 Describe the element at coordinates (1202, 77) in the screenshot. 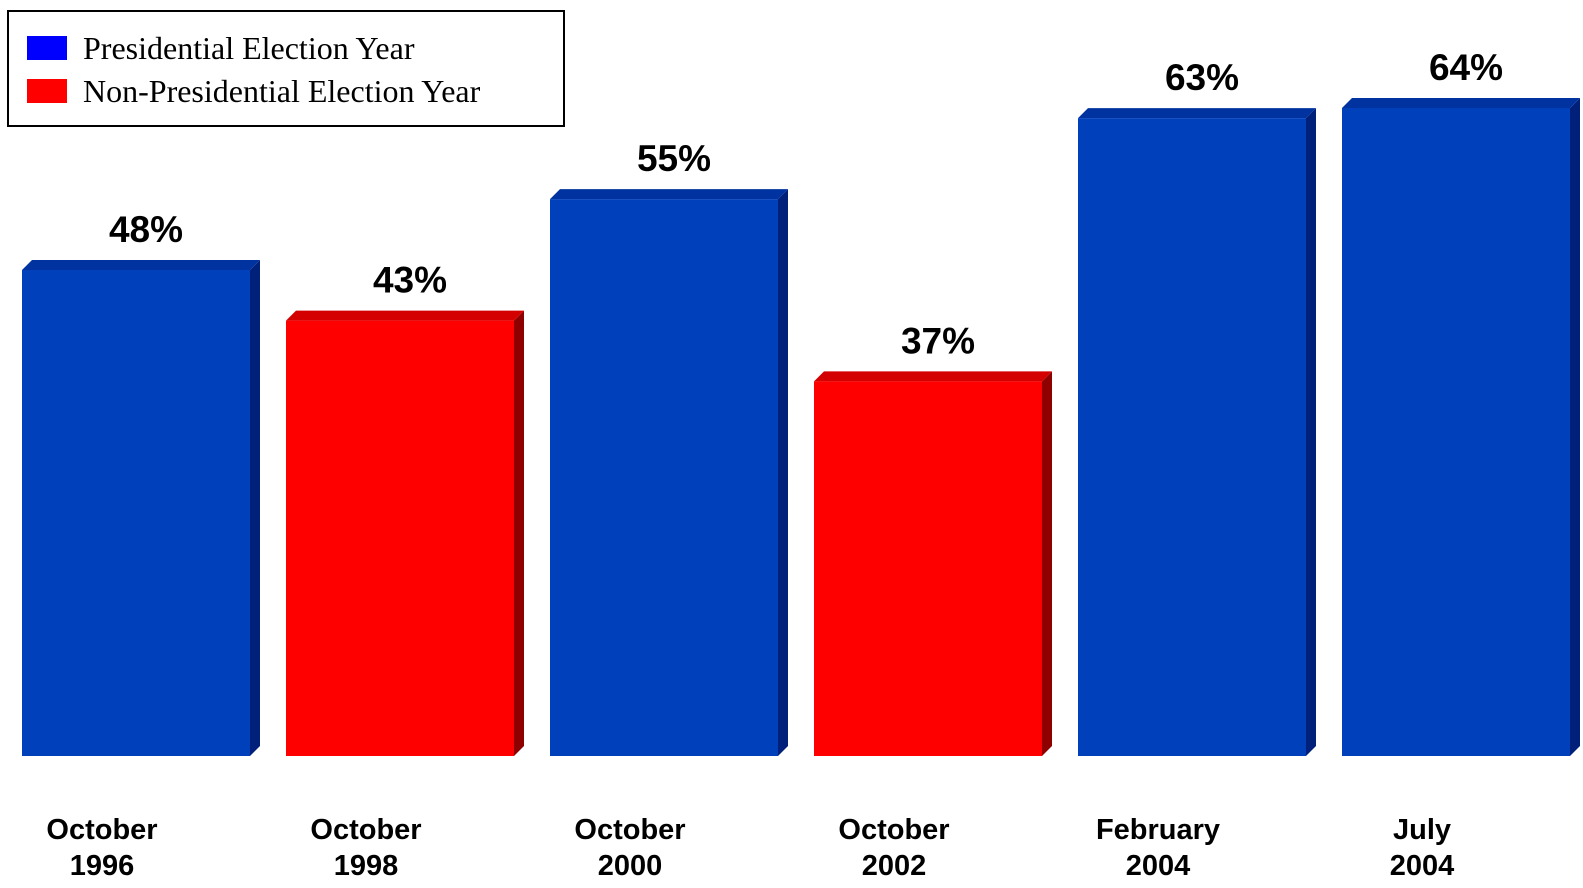

I see `bar-value-label-5: 63%` at that location.